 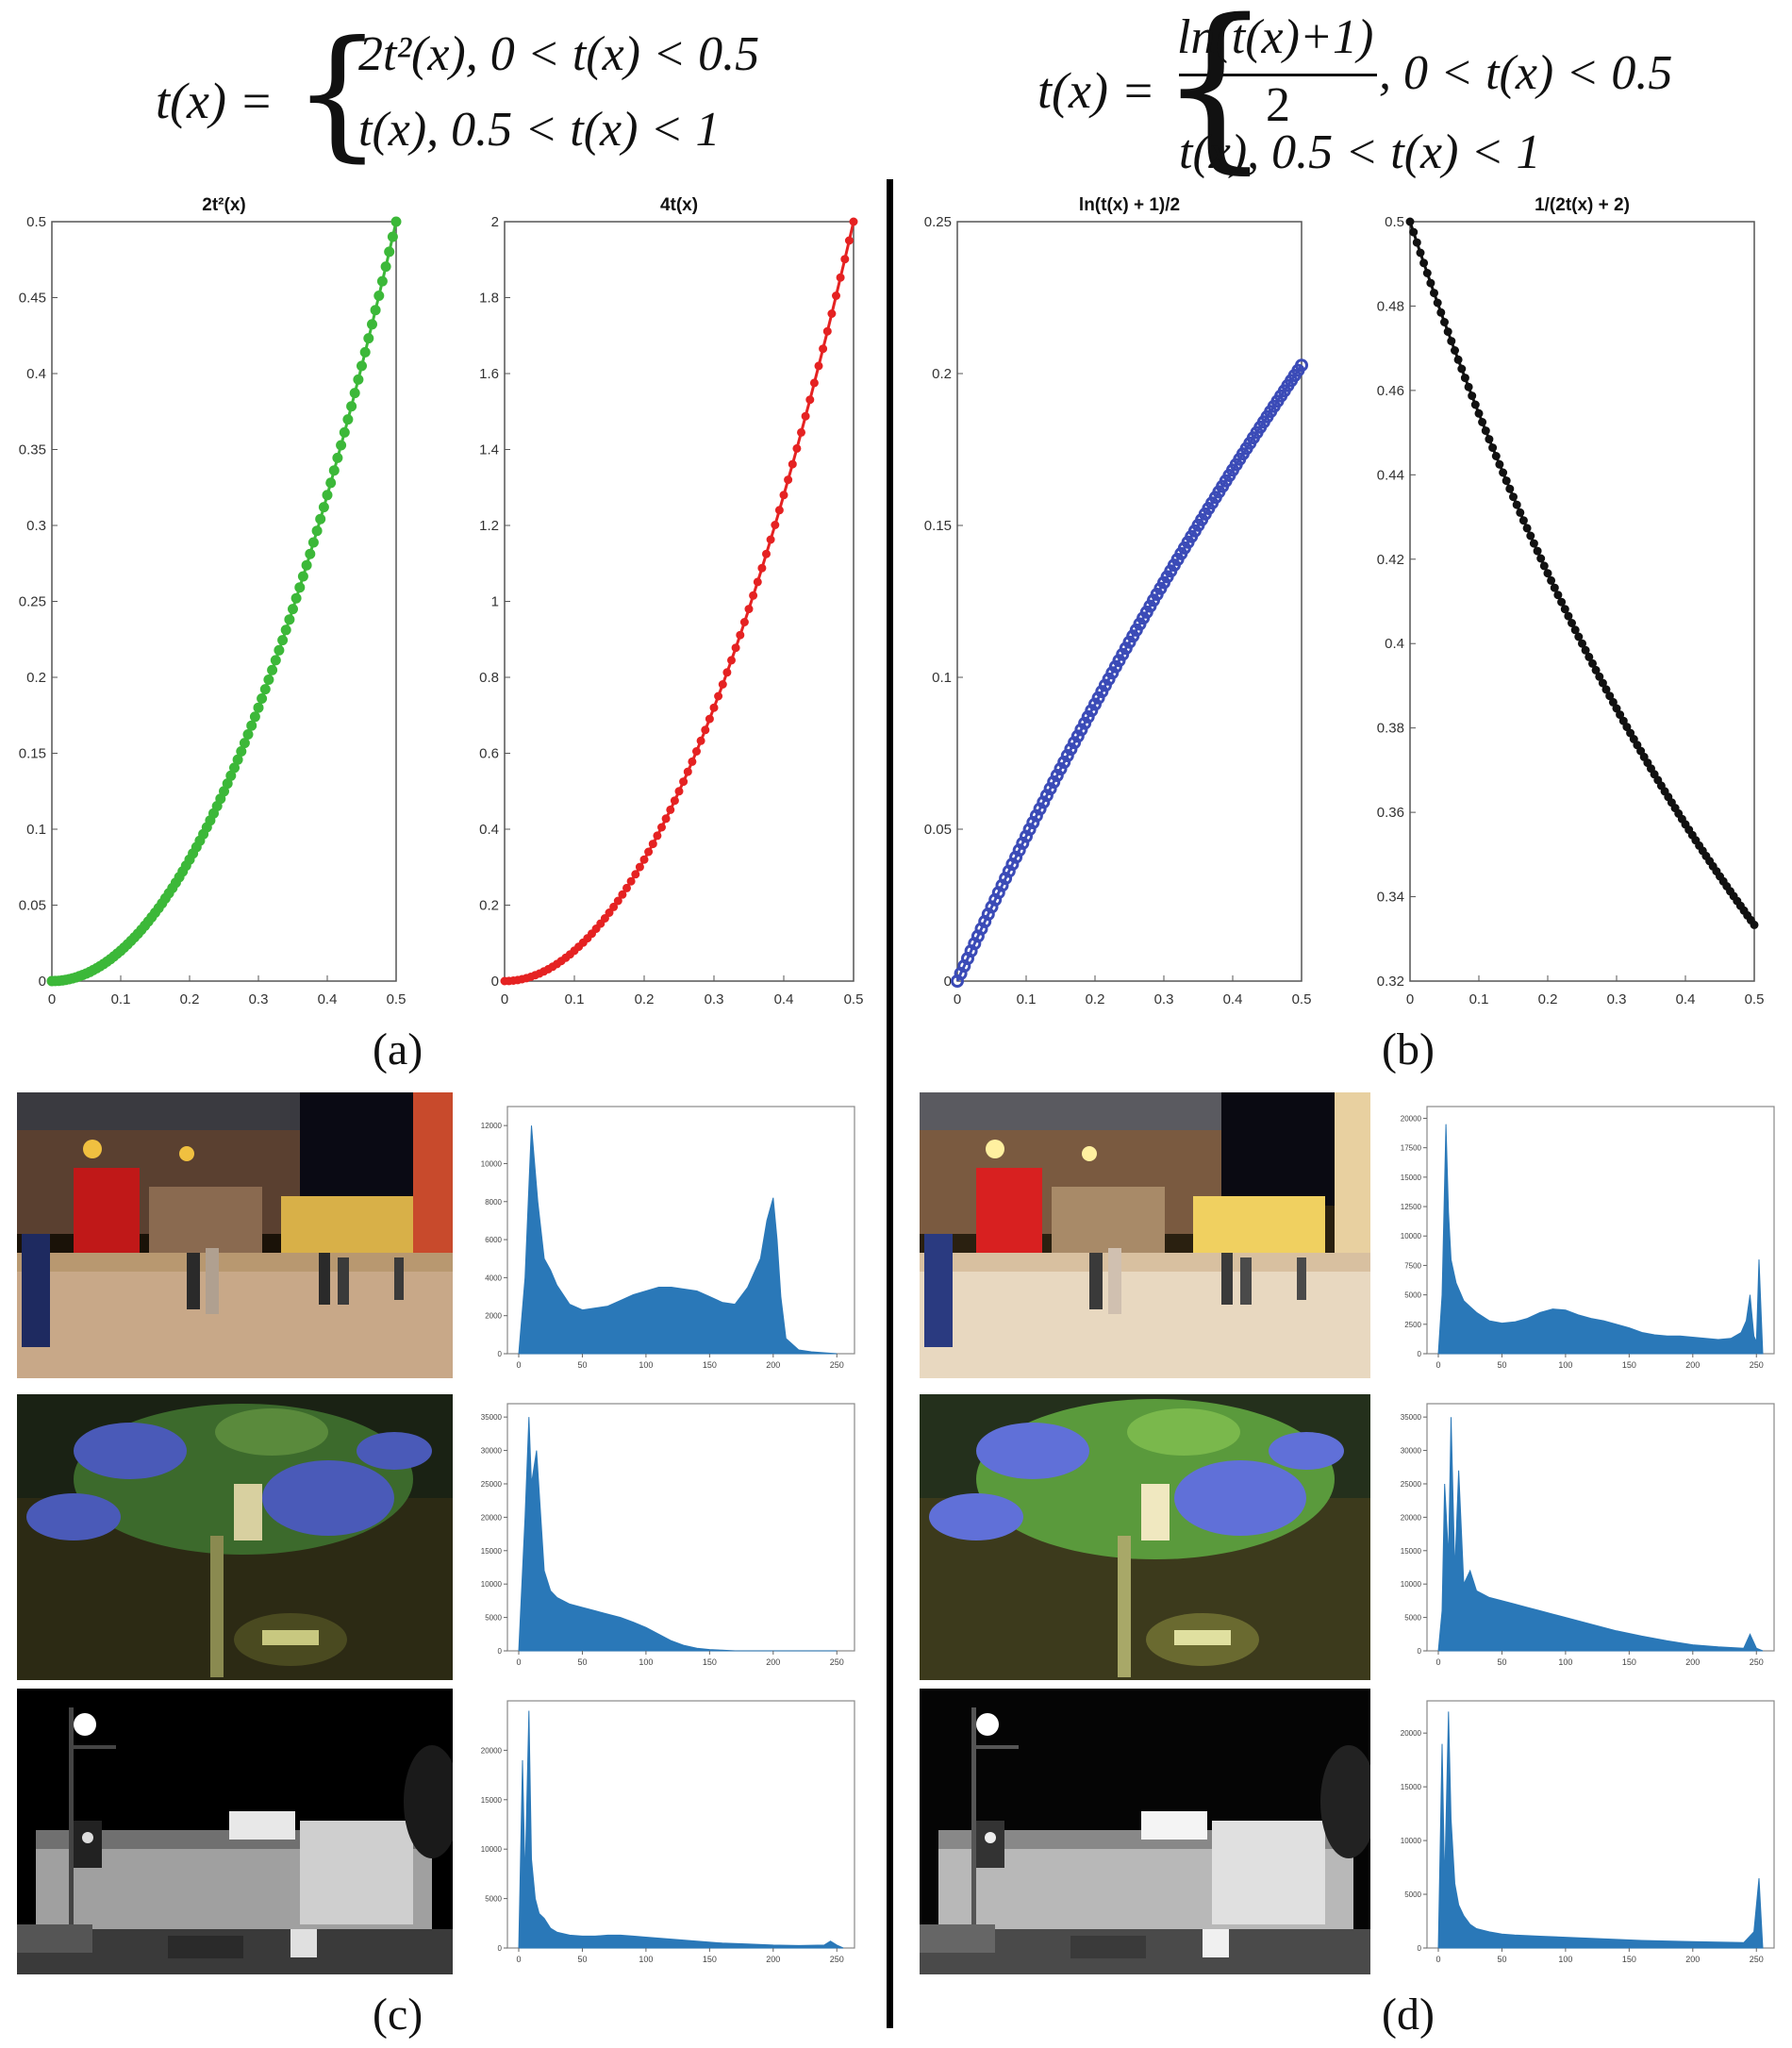 I want to click on y-tick-label: 5000, so click(x=1412, y=1894).